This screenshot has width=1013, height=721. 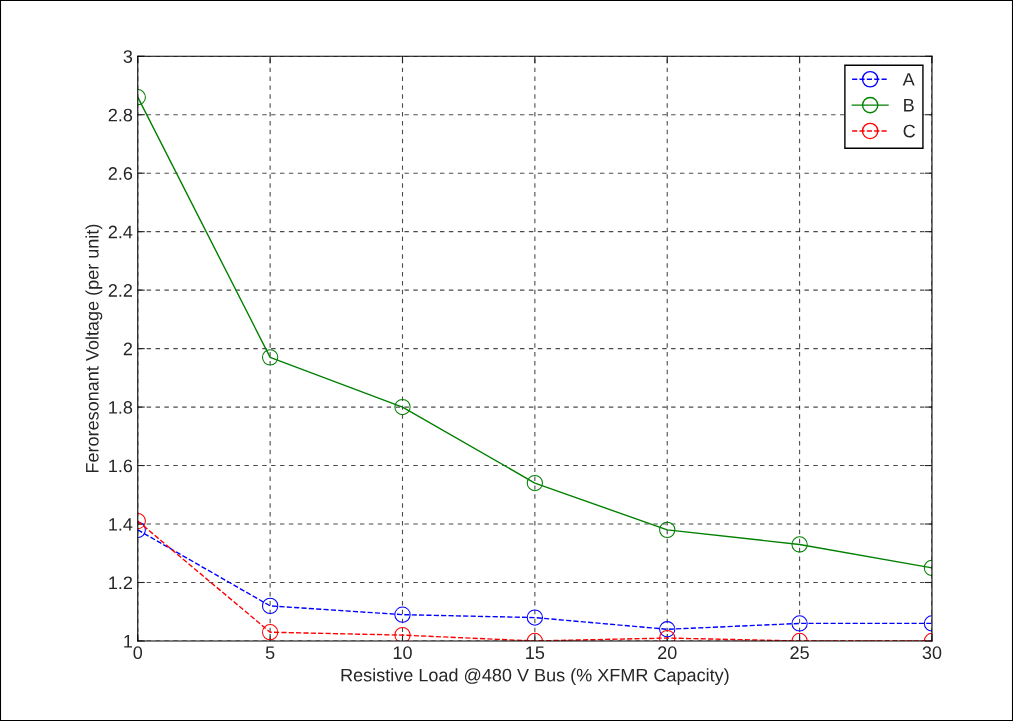 What do you see at coordinates (138, 653) in the screenshot?
I see `x-tick-label: 0` at bounding box center [138, 653].